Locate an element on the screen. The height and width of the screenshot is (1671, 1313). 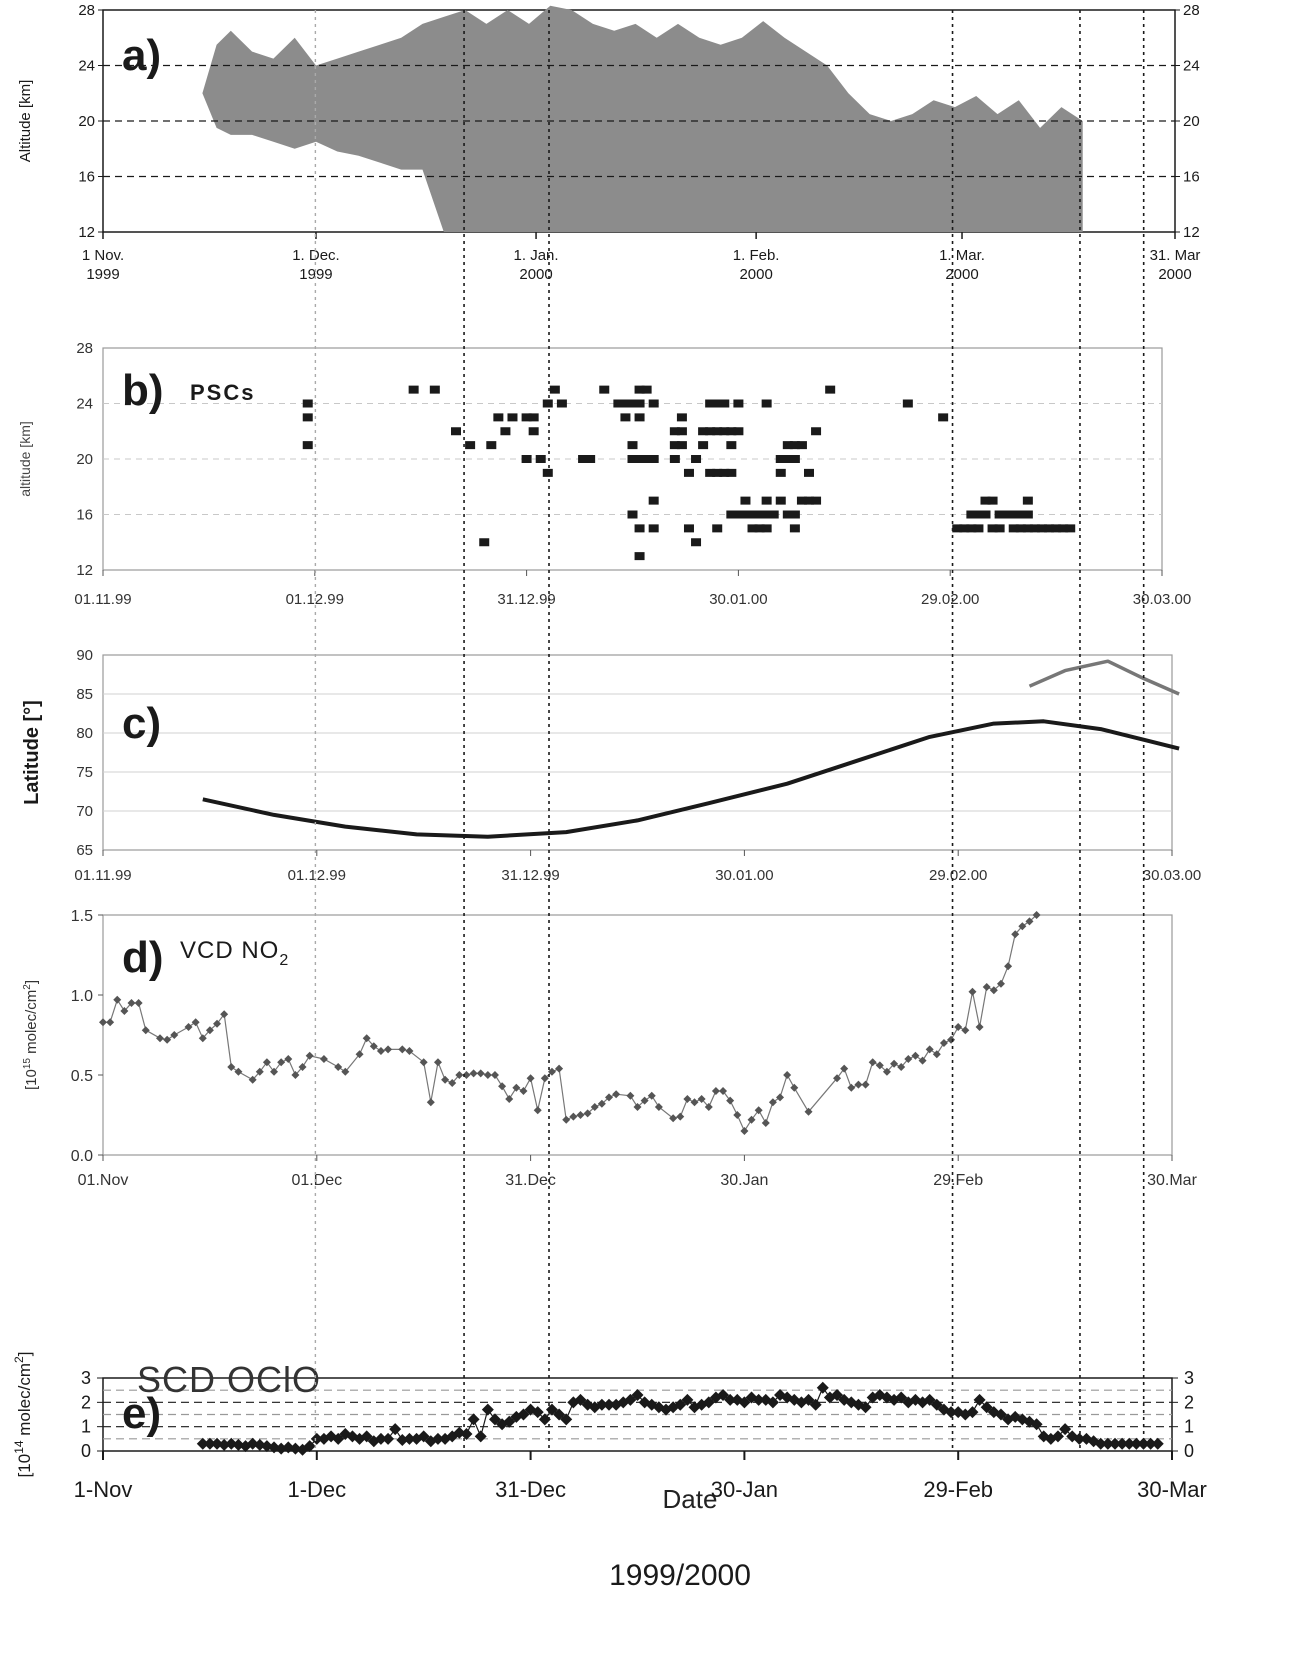
panel-a-area is located at coordinates (642, 118).